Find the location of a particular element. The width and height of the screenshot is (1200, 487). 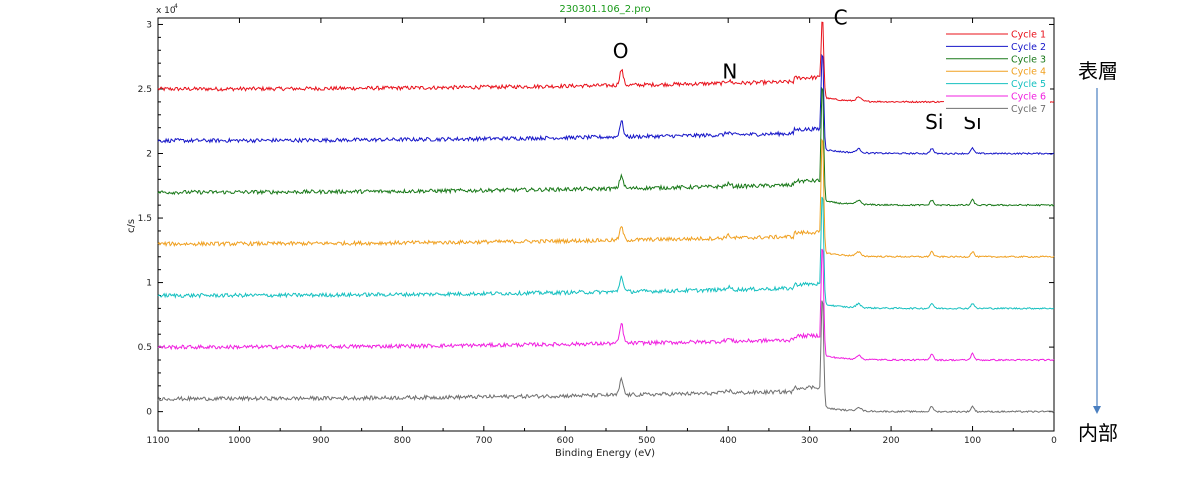

annotation-si: Si is located at coordinates (934, 122).